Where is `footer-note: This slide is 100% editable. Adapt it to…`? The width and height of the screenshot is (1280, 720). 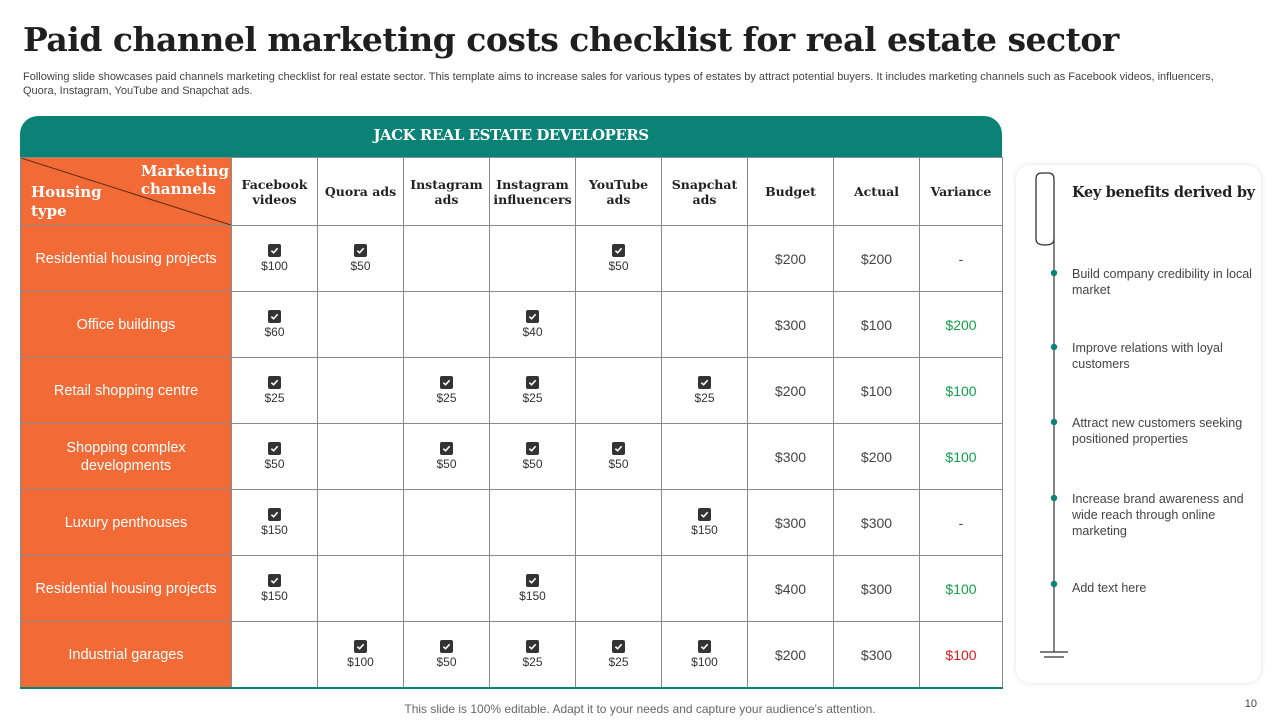 footer-note: This slide is 100% editable. Adapt it to… is located at coordinates (640, 709).